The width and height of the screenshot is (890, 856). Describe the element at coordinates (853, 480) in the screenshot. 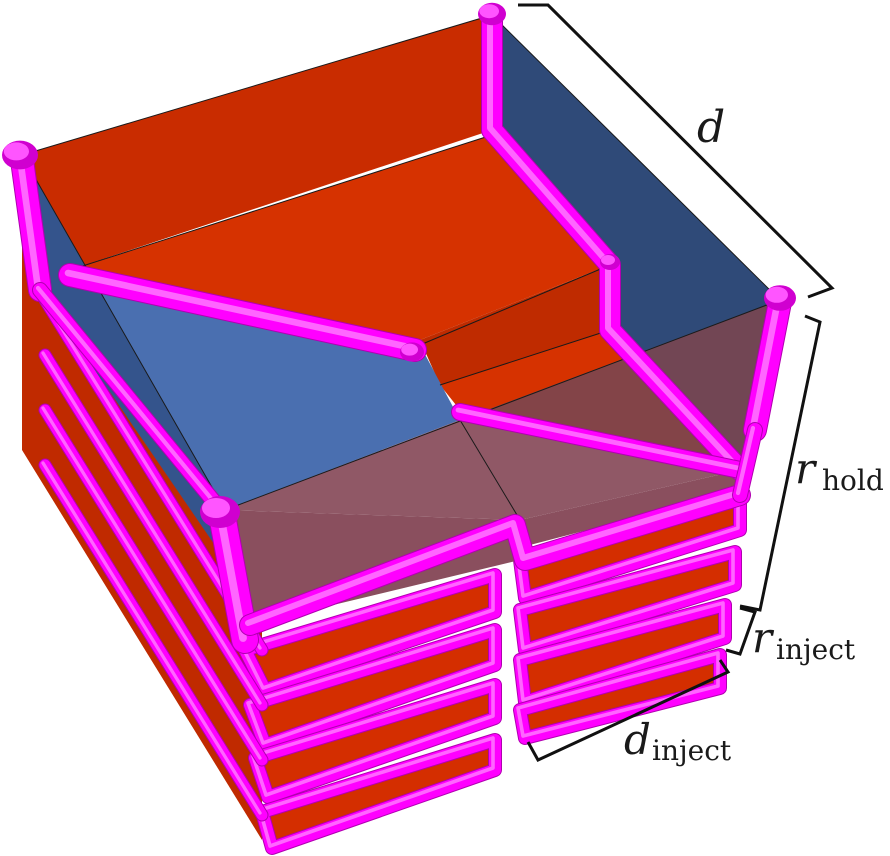

I see `label-r-hold-sub: hold` at that location.